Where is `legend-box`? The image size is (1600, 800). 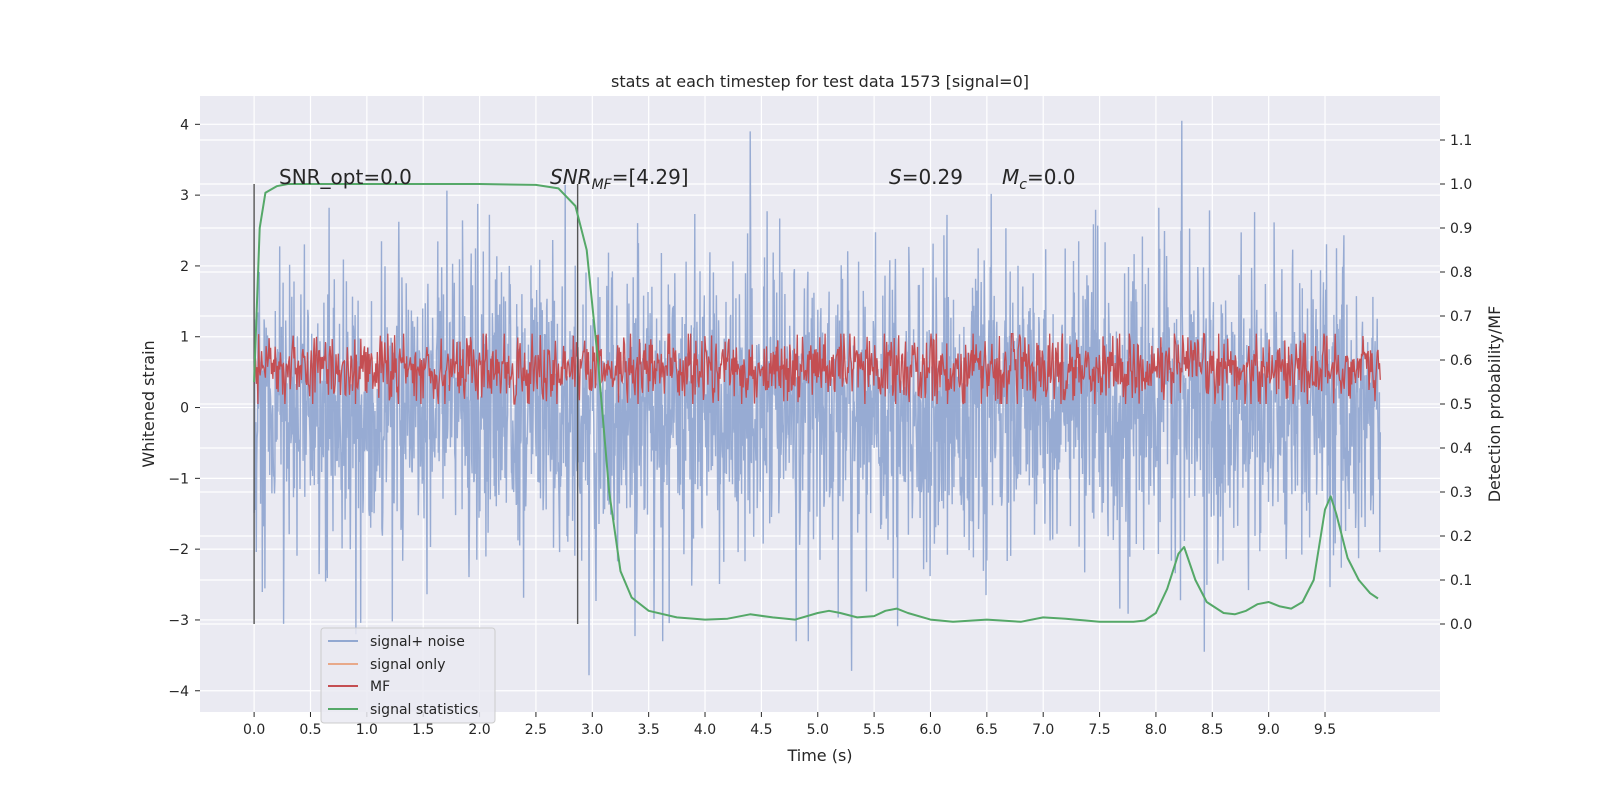
legend-box is located at coordinates (408, 675).